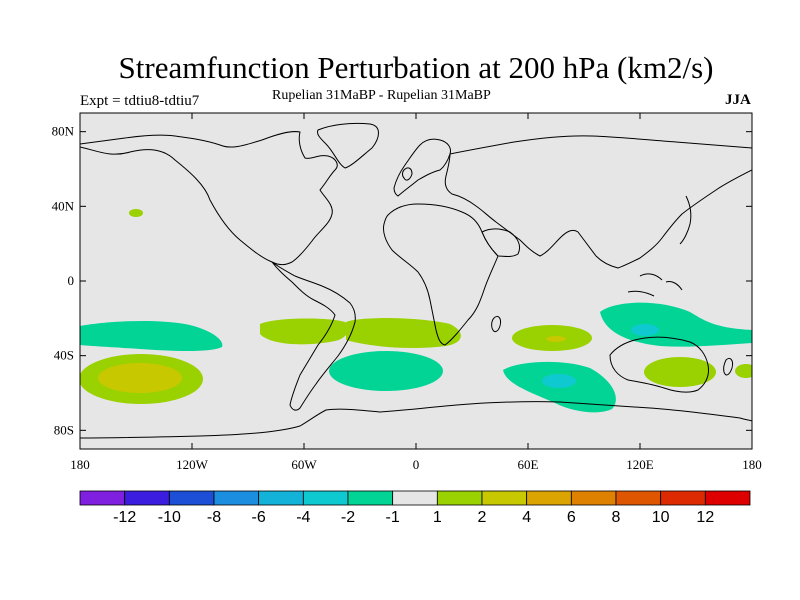 The image size is (800, 600). What do you see at coordinates (501, 242) in the screenshot?
I see `coast-arabia` at bounding box center [501, 242].